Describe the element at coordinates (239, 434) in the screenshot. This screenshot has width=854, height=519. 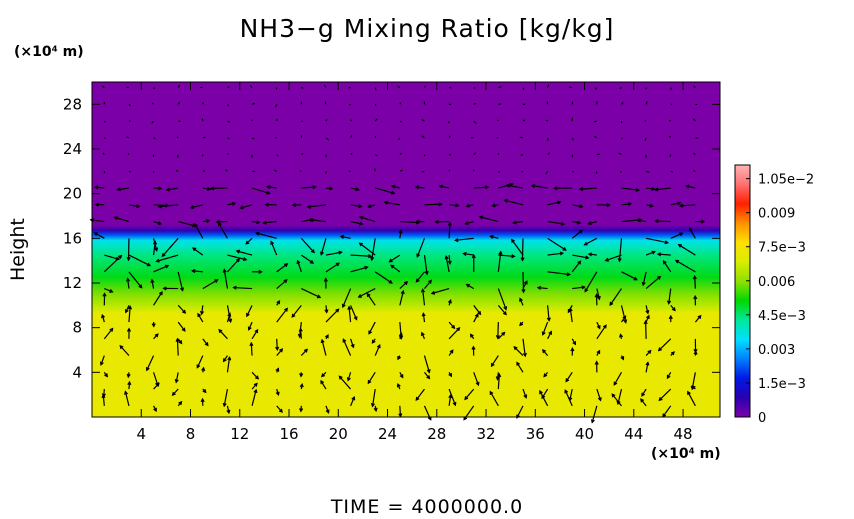
I see `x-tick-label: 12` at that location.